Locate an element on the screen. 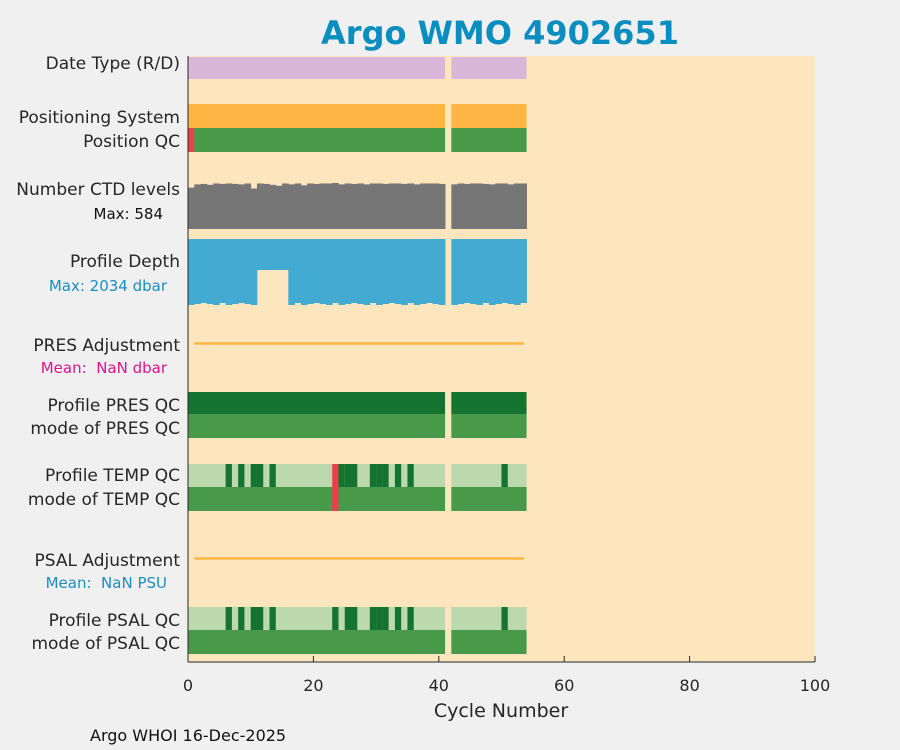  x-tick-label-0: 0 is located at coordinates (188, 685).